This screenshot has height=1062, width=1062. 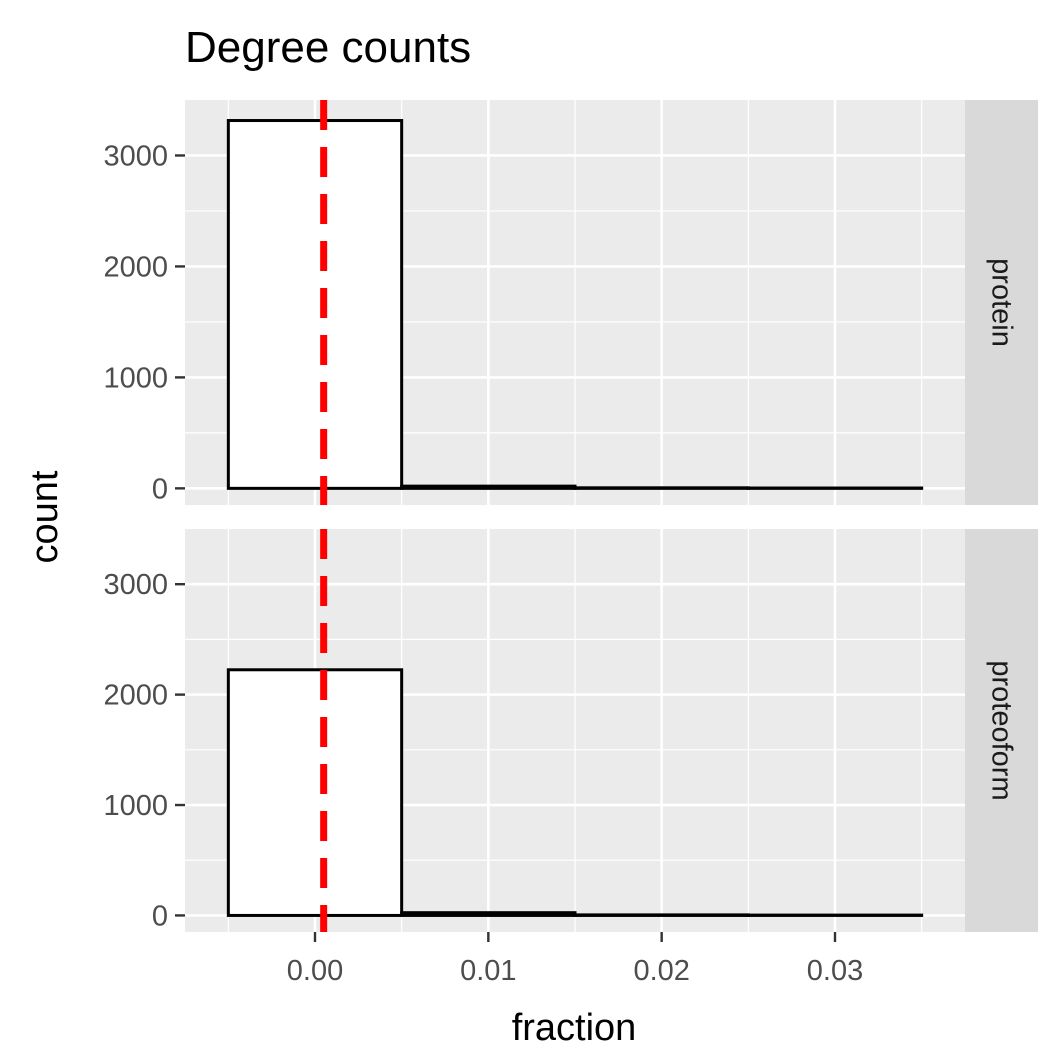 I want to click on facet-strip-label: proteoform, so click(x=1002, y=730).